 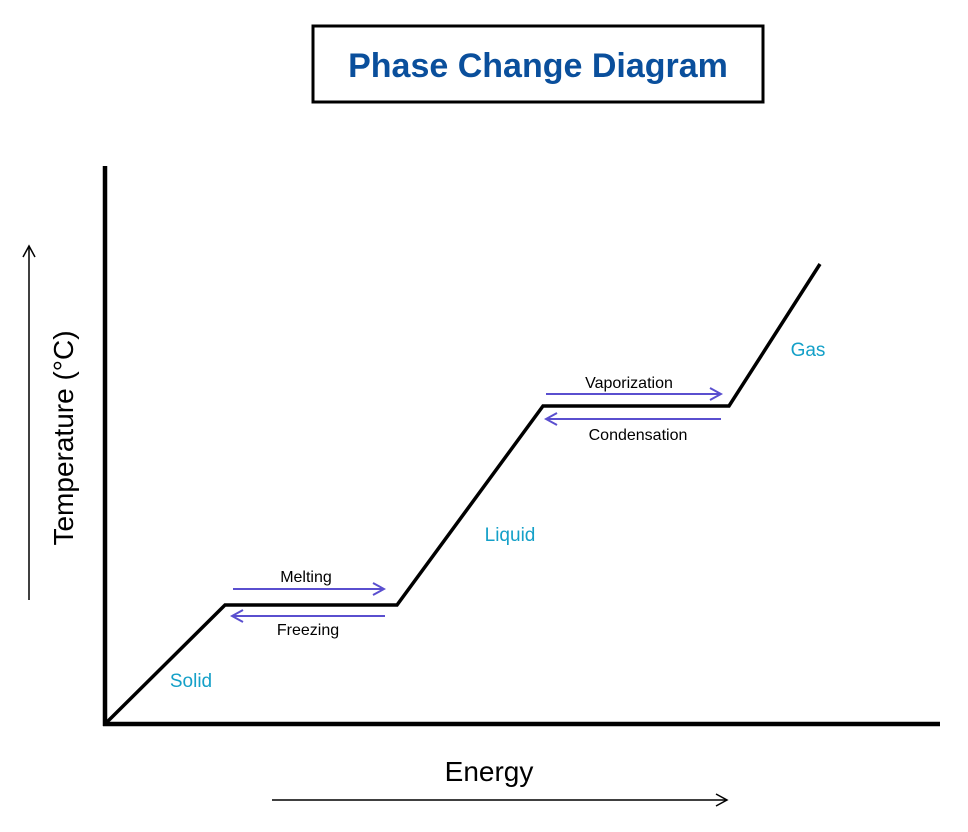 What do you see at coordinates (191, 681) in the screenshot?
I see `phase-label-solid: Solid` at bounding box center [191, 681].